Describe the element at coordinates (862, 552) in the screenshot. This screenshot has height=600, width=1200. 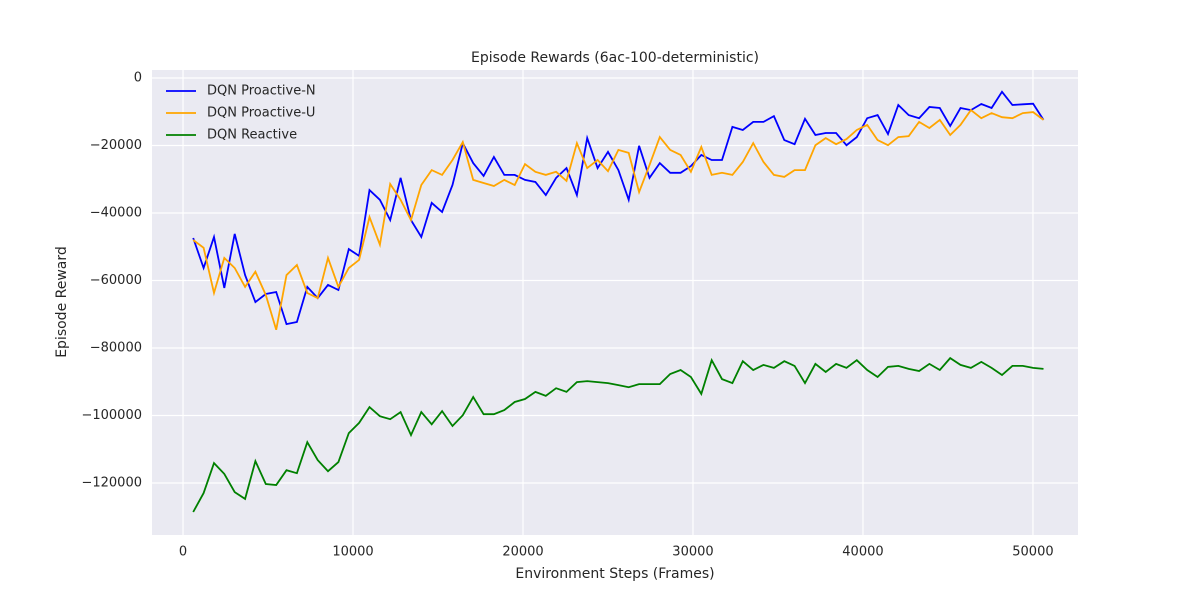
I see `x-tick-label: 40000` at that location.